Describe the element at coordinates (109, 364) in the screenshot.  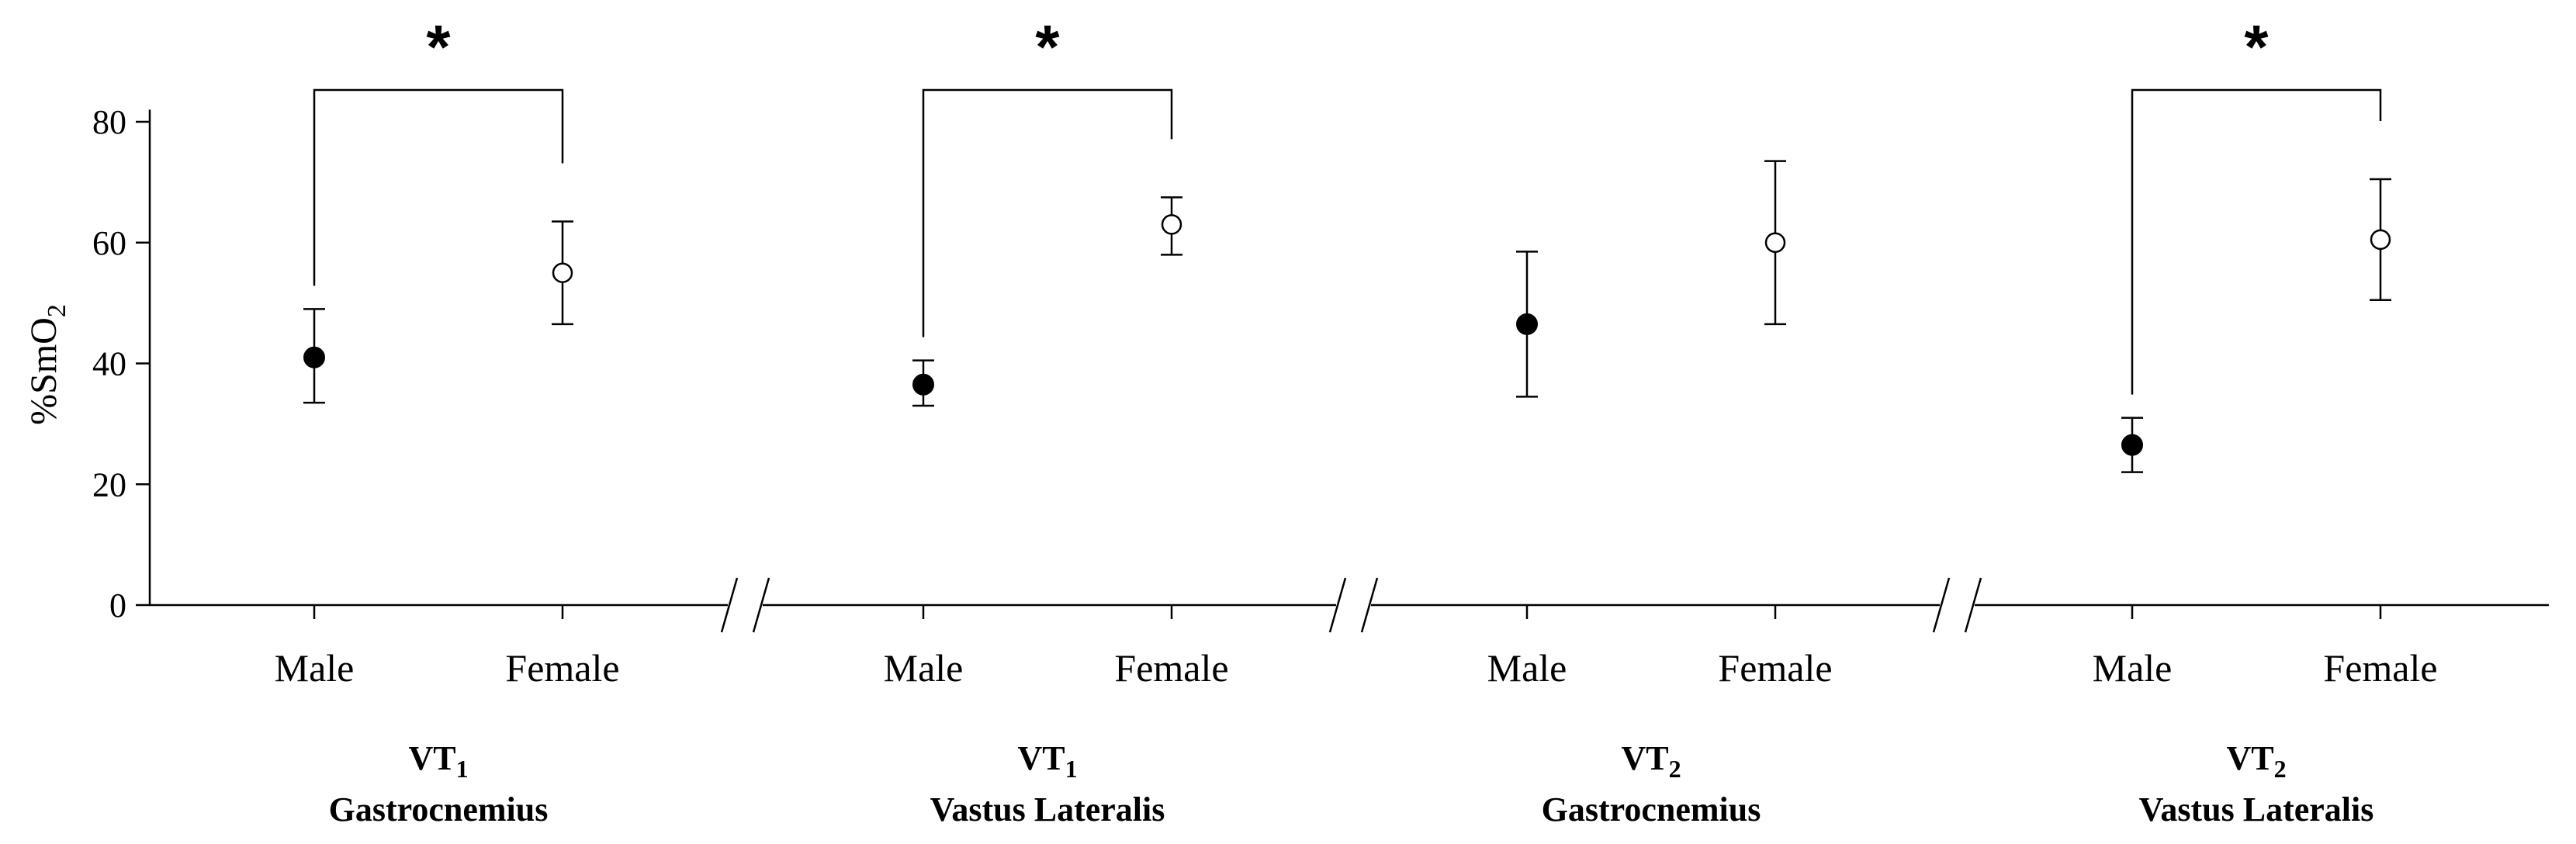
I see `y-tick-label: 40` at that location.